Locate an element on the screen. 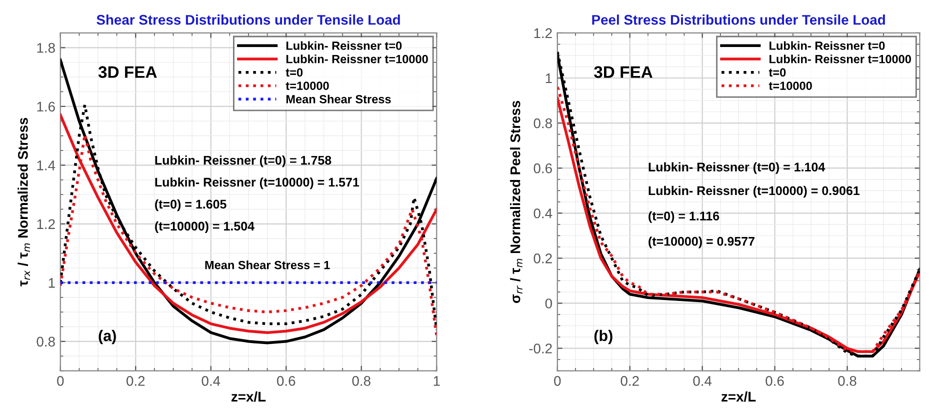 The height and width of the screenshot is (412, 929). legend-label: Mean Shear Stress is located at coordinates (338, 99).